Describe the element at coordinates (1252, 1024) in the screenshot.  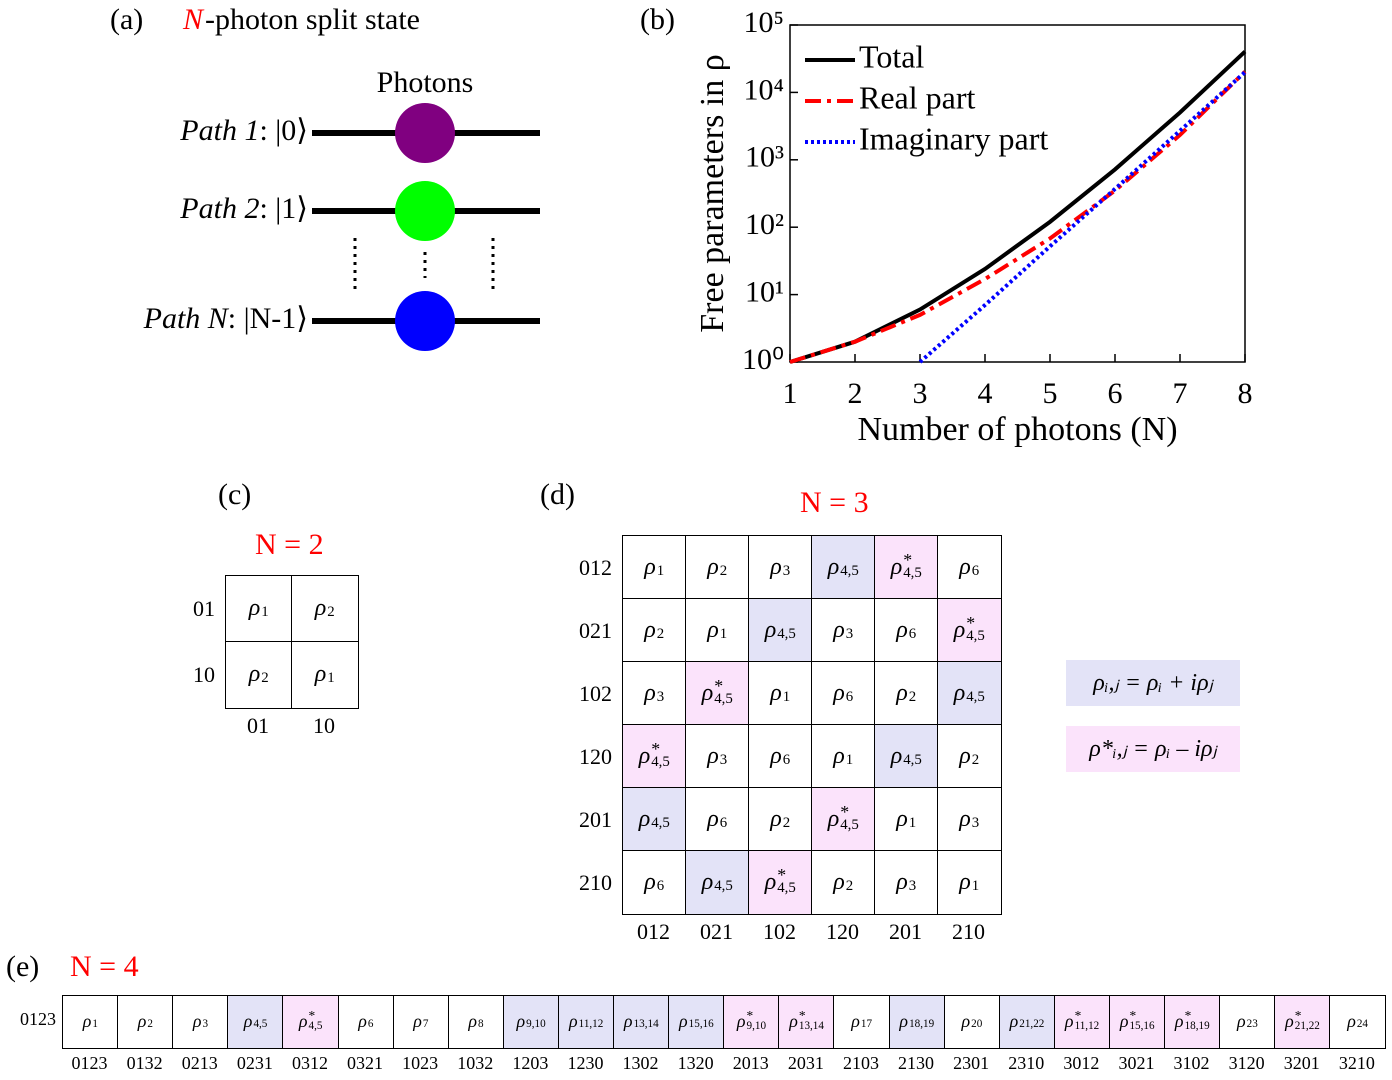
I see `subscript: 23` at that location.